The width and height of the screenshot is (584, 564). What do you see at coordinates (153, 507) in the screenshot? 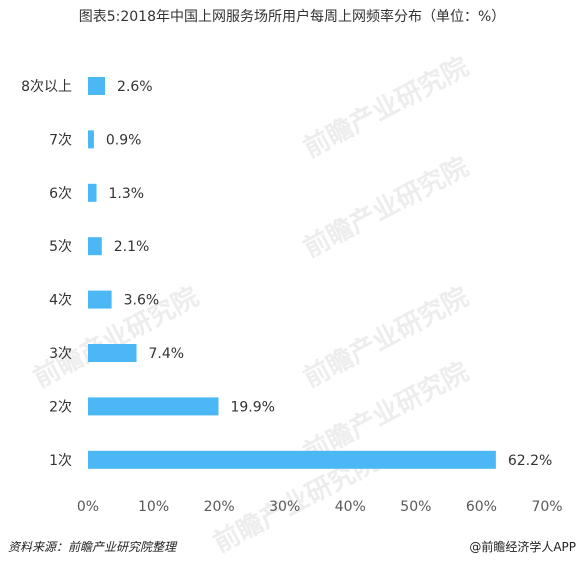
I see `x-tick-label: 10%` at bounding box center [153, 507].